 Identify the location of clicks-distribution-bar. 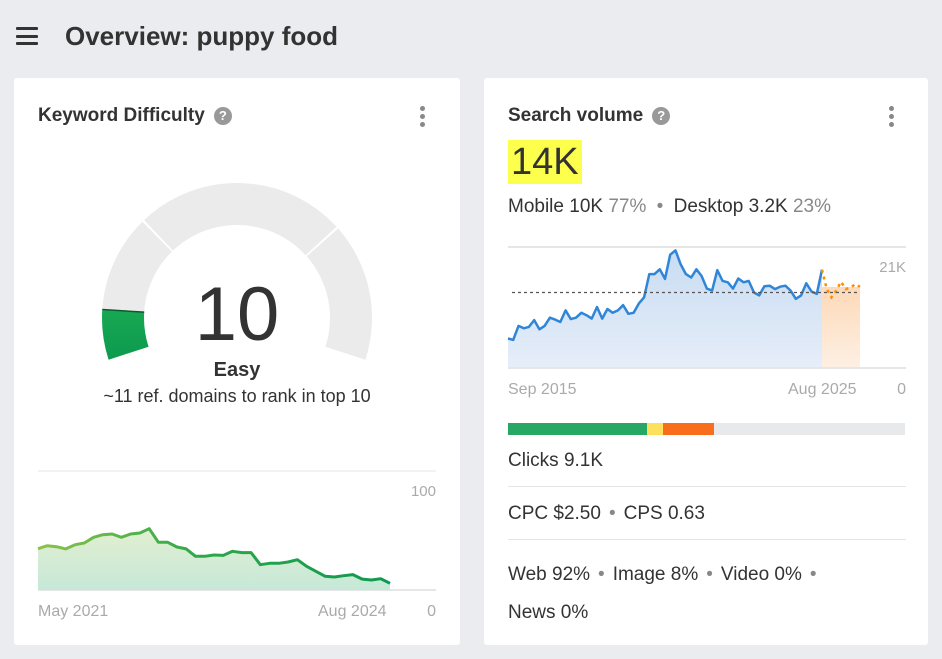
(706, 429).